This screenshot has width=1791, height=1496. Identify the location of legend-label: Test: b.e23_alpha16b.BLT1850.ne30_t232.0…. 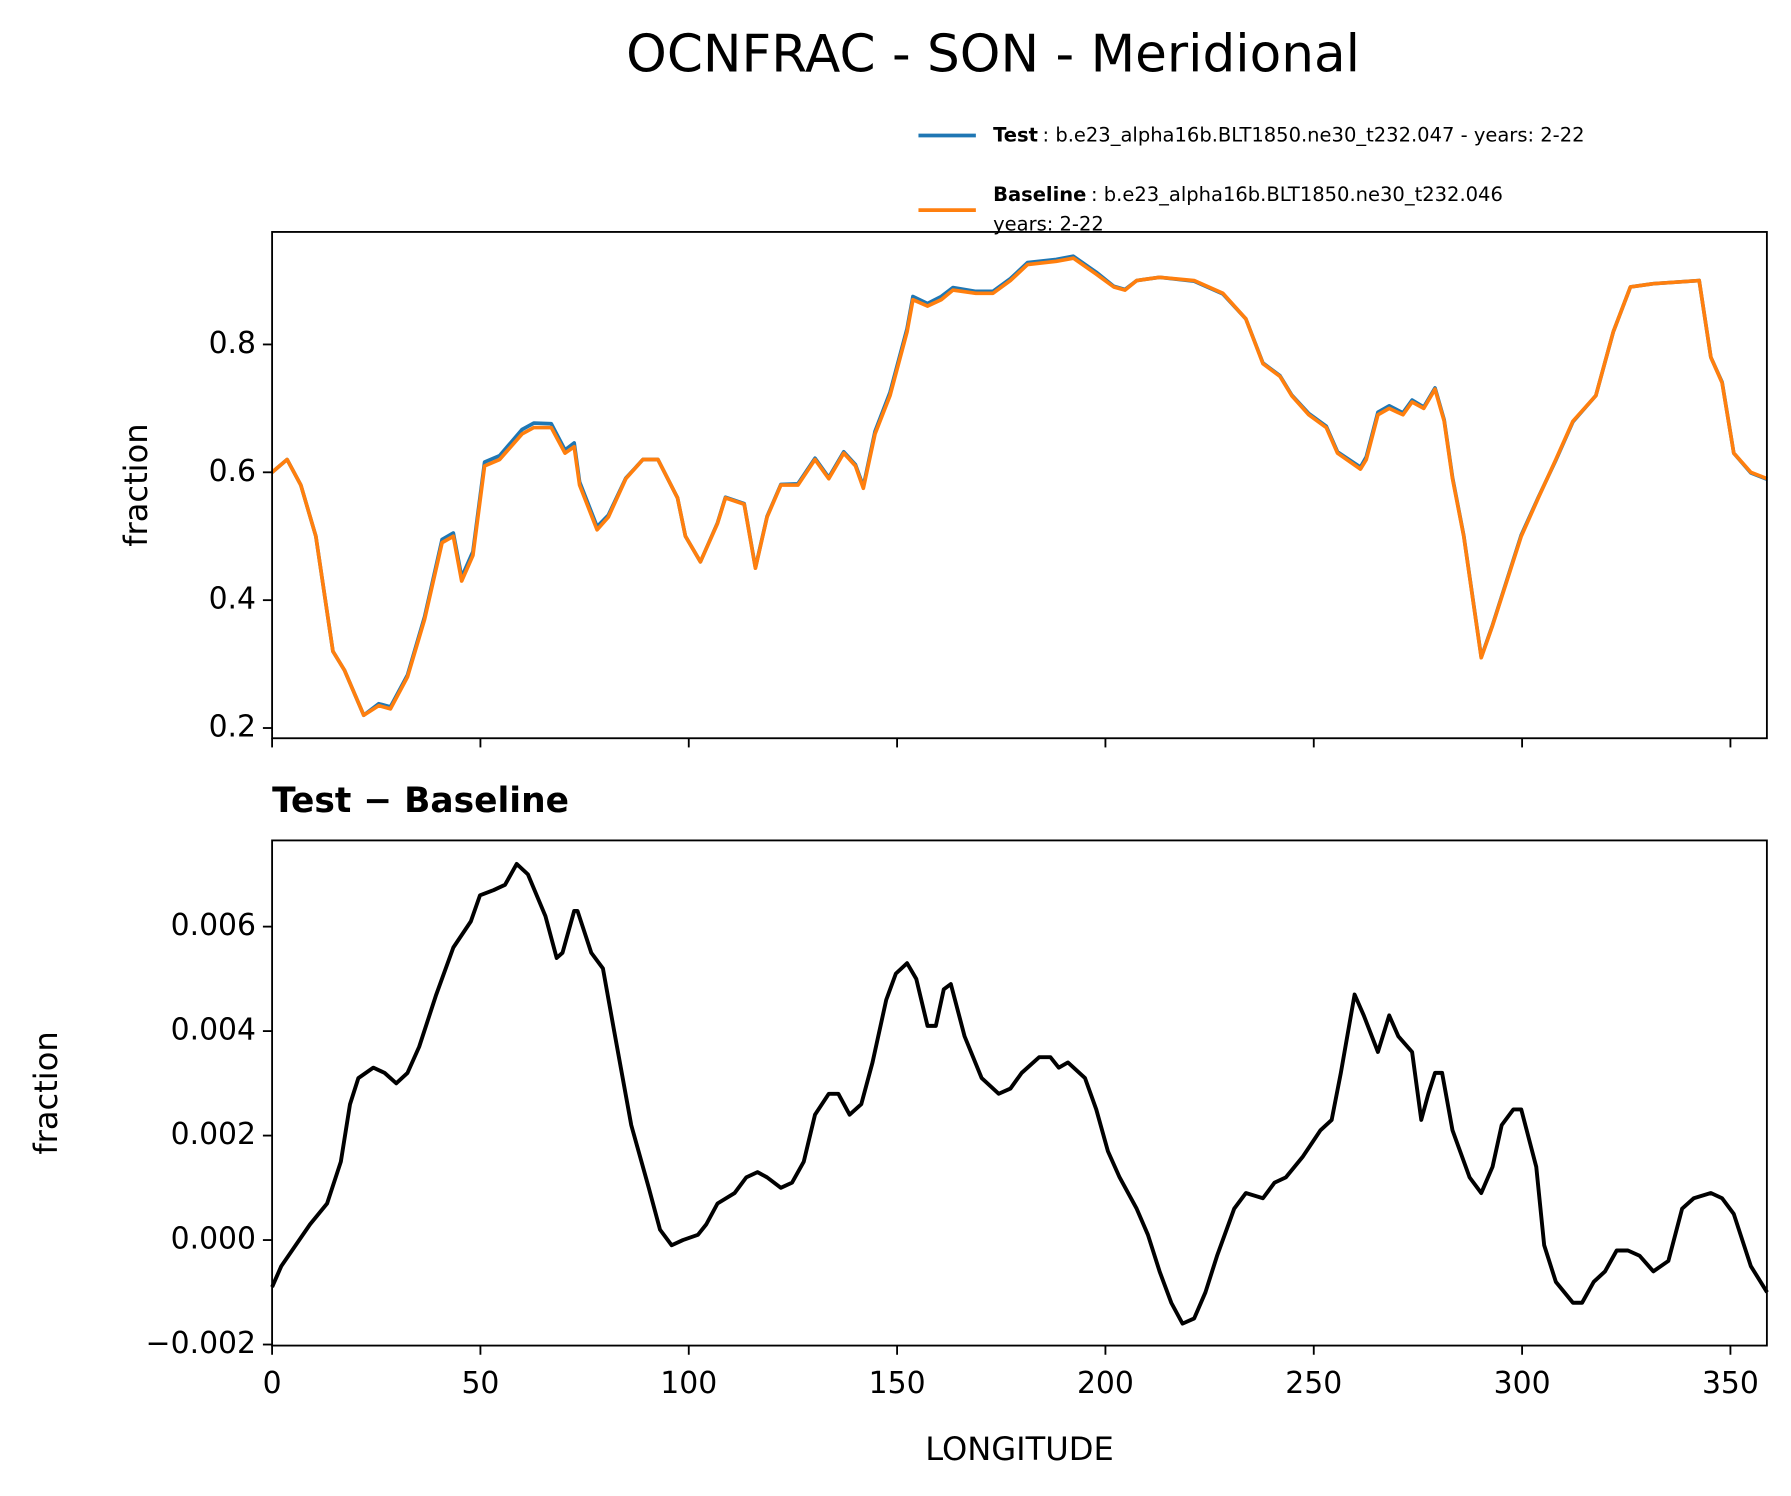
(1288, 134).